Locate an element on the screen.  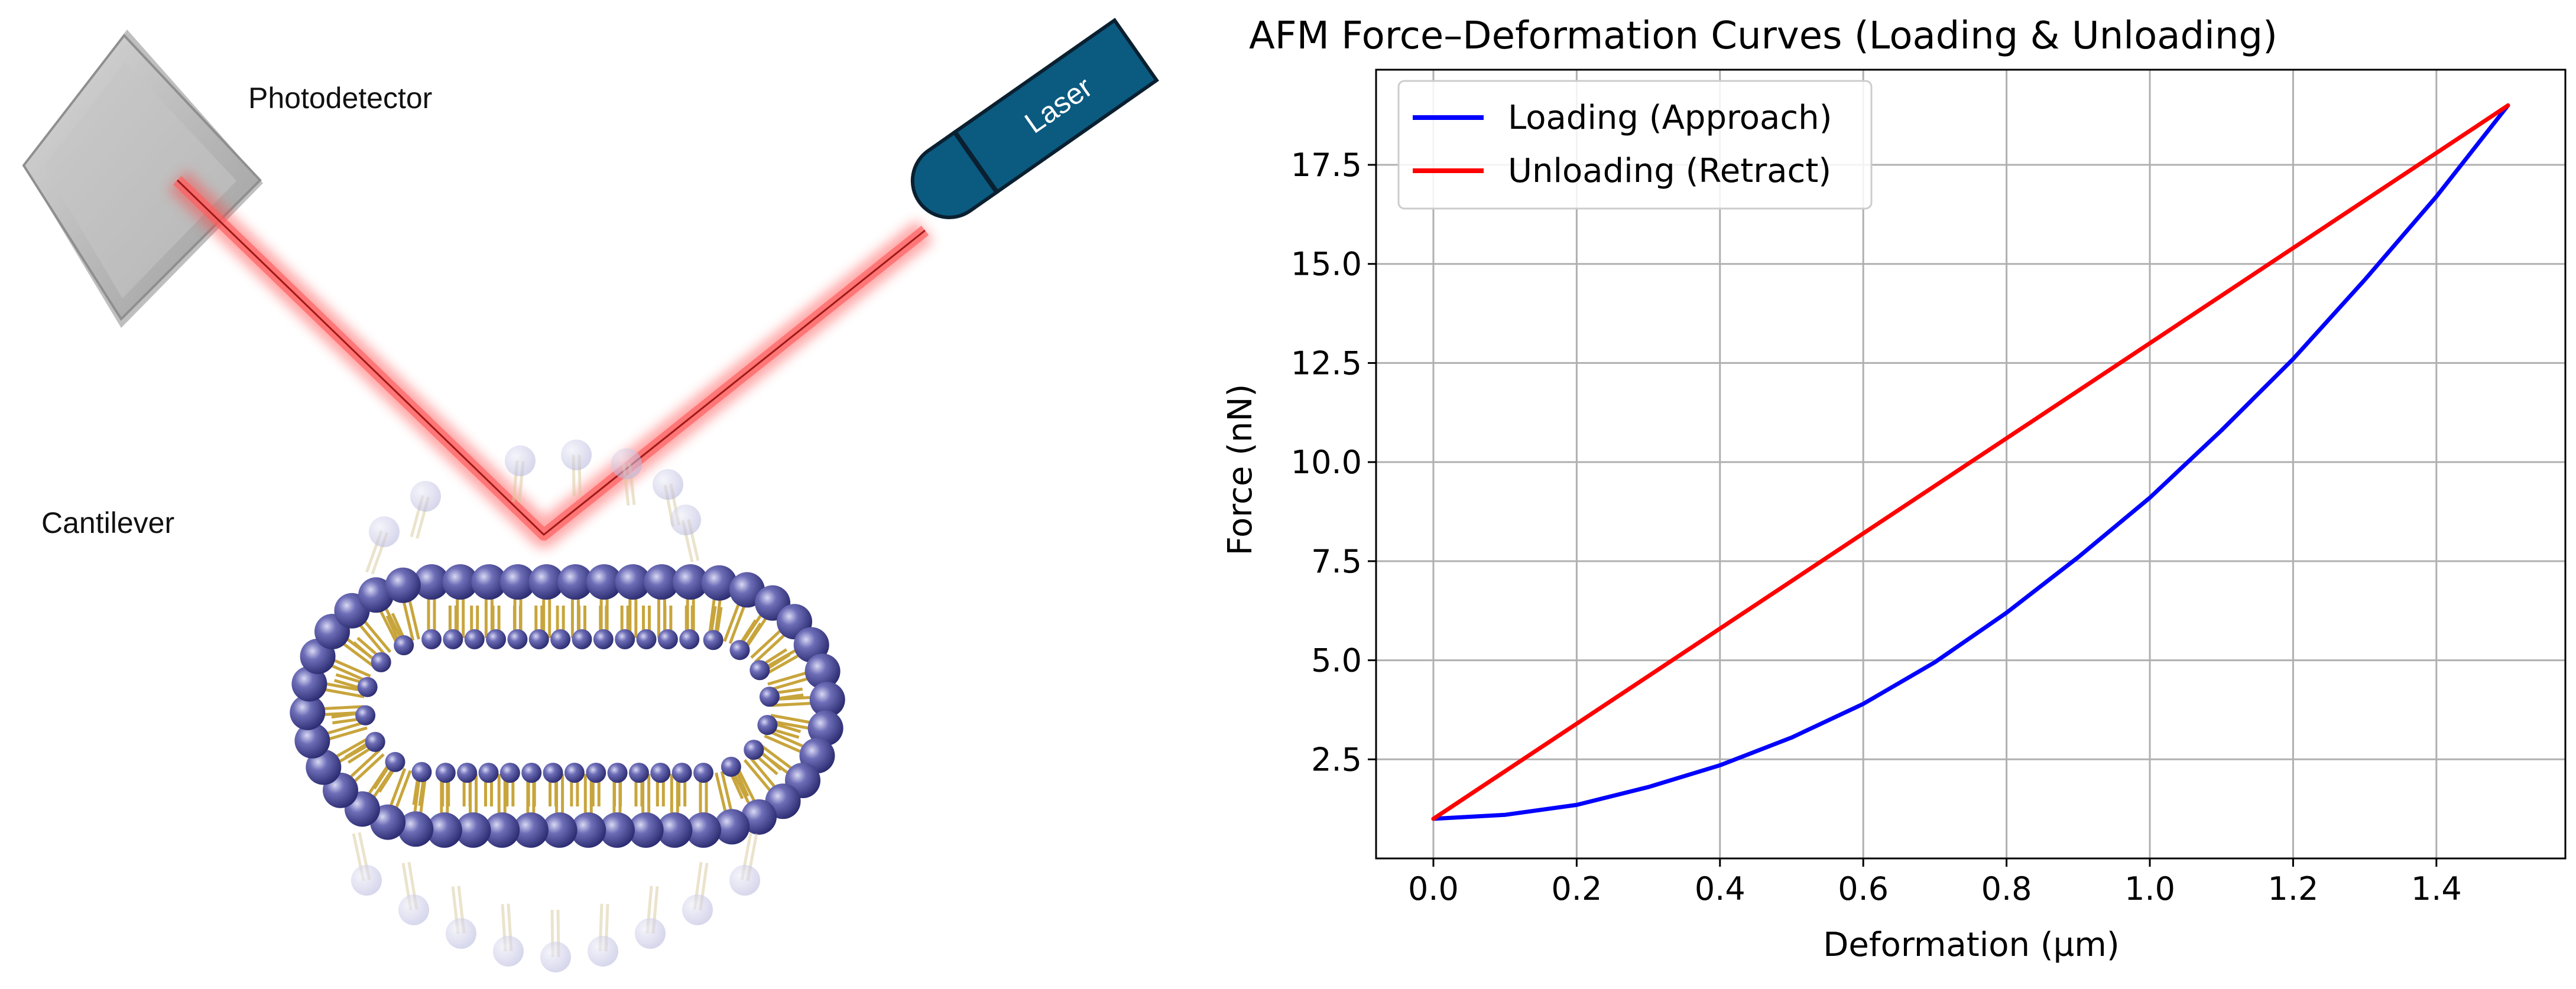
legend-label-unloading: Unloading (Retract) is located at coordinates (1669, 171).